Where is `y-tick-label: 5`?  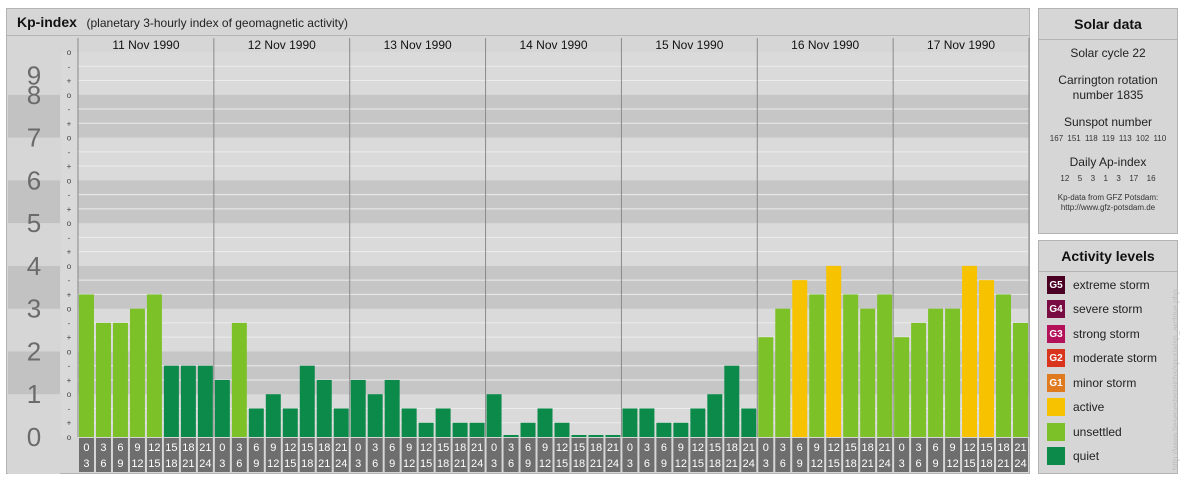
y-tick-label: 5 is located at coordinates (34, 223).